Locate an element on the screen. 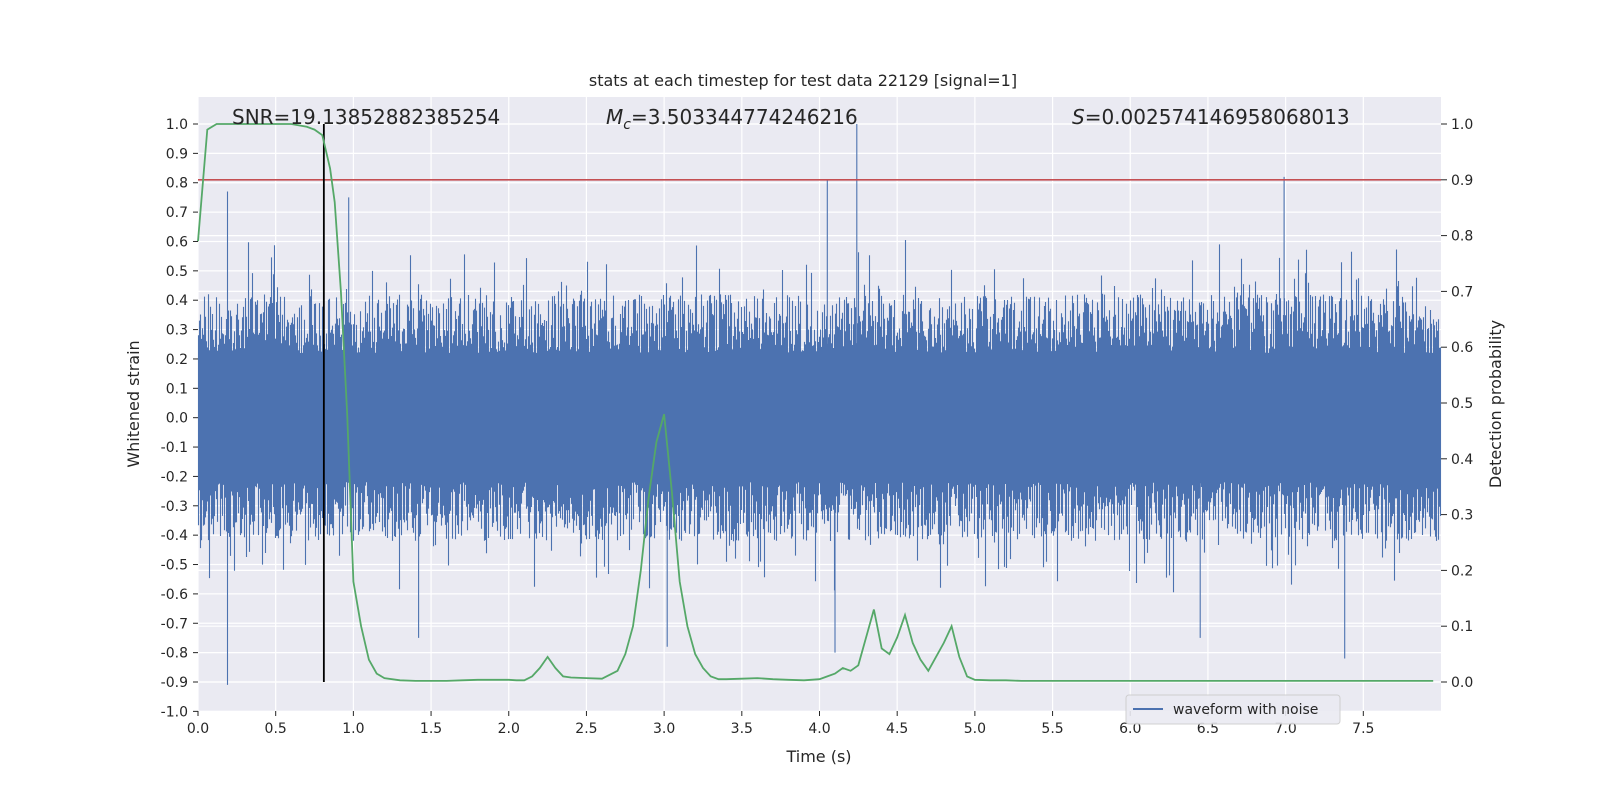 The height and width of the screenshot is (800, 1600). x-tick-label: 0.5 is located at coordinates (276, 729).